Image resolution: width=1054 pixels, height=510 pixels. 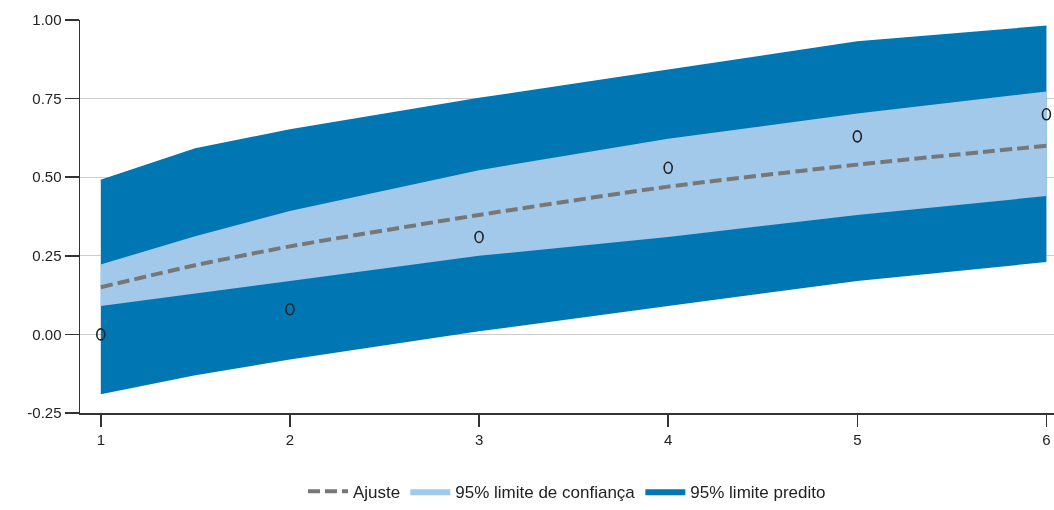 I want to click on legend-label: 95% limite predito, so click(x=758, y=492).